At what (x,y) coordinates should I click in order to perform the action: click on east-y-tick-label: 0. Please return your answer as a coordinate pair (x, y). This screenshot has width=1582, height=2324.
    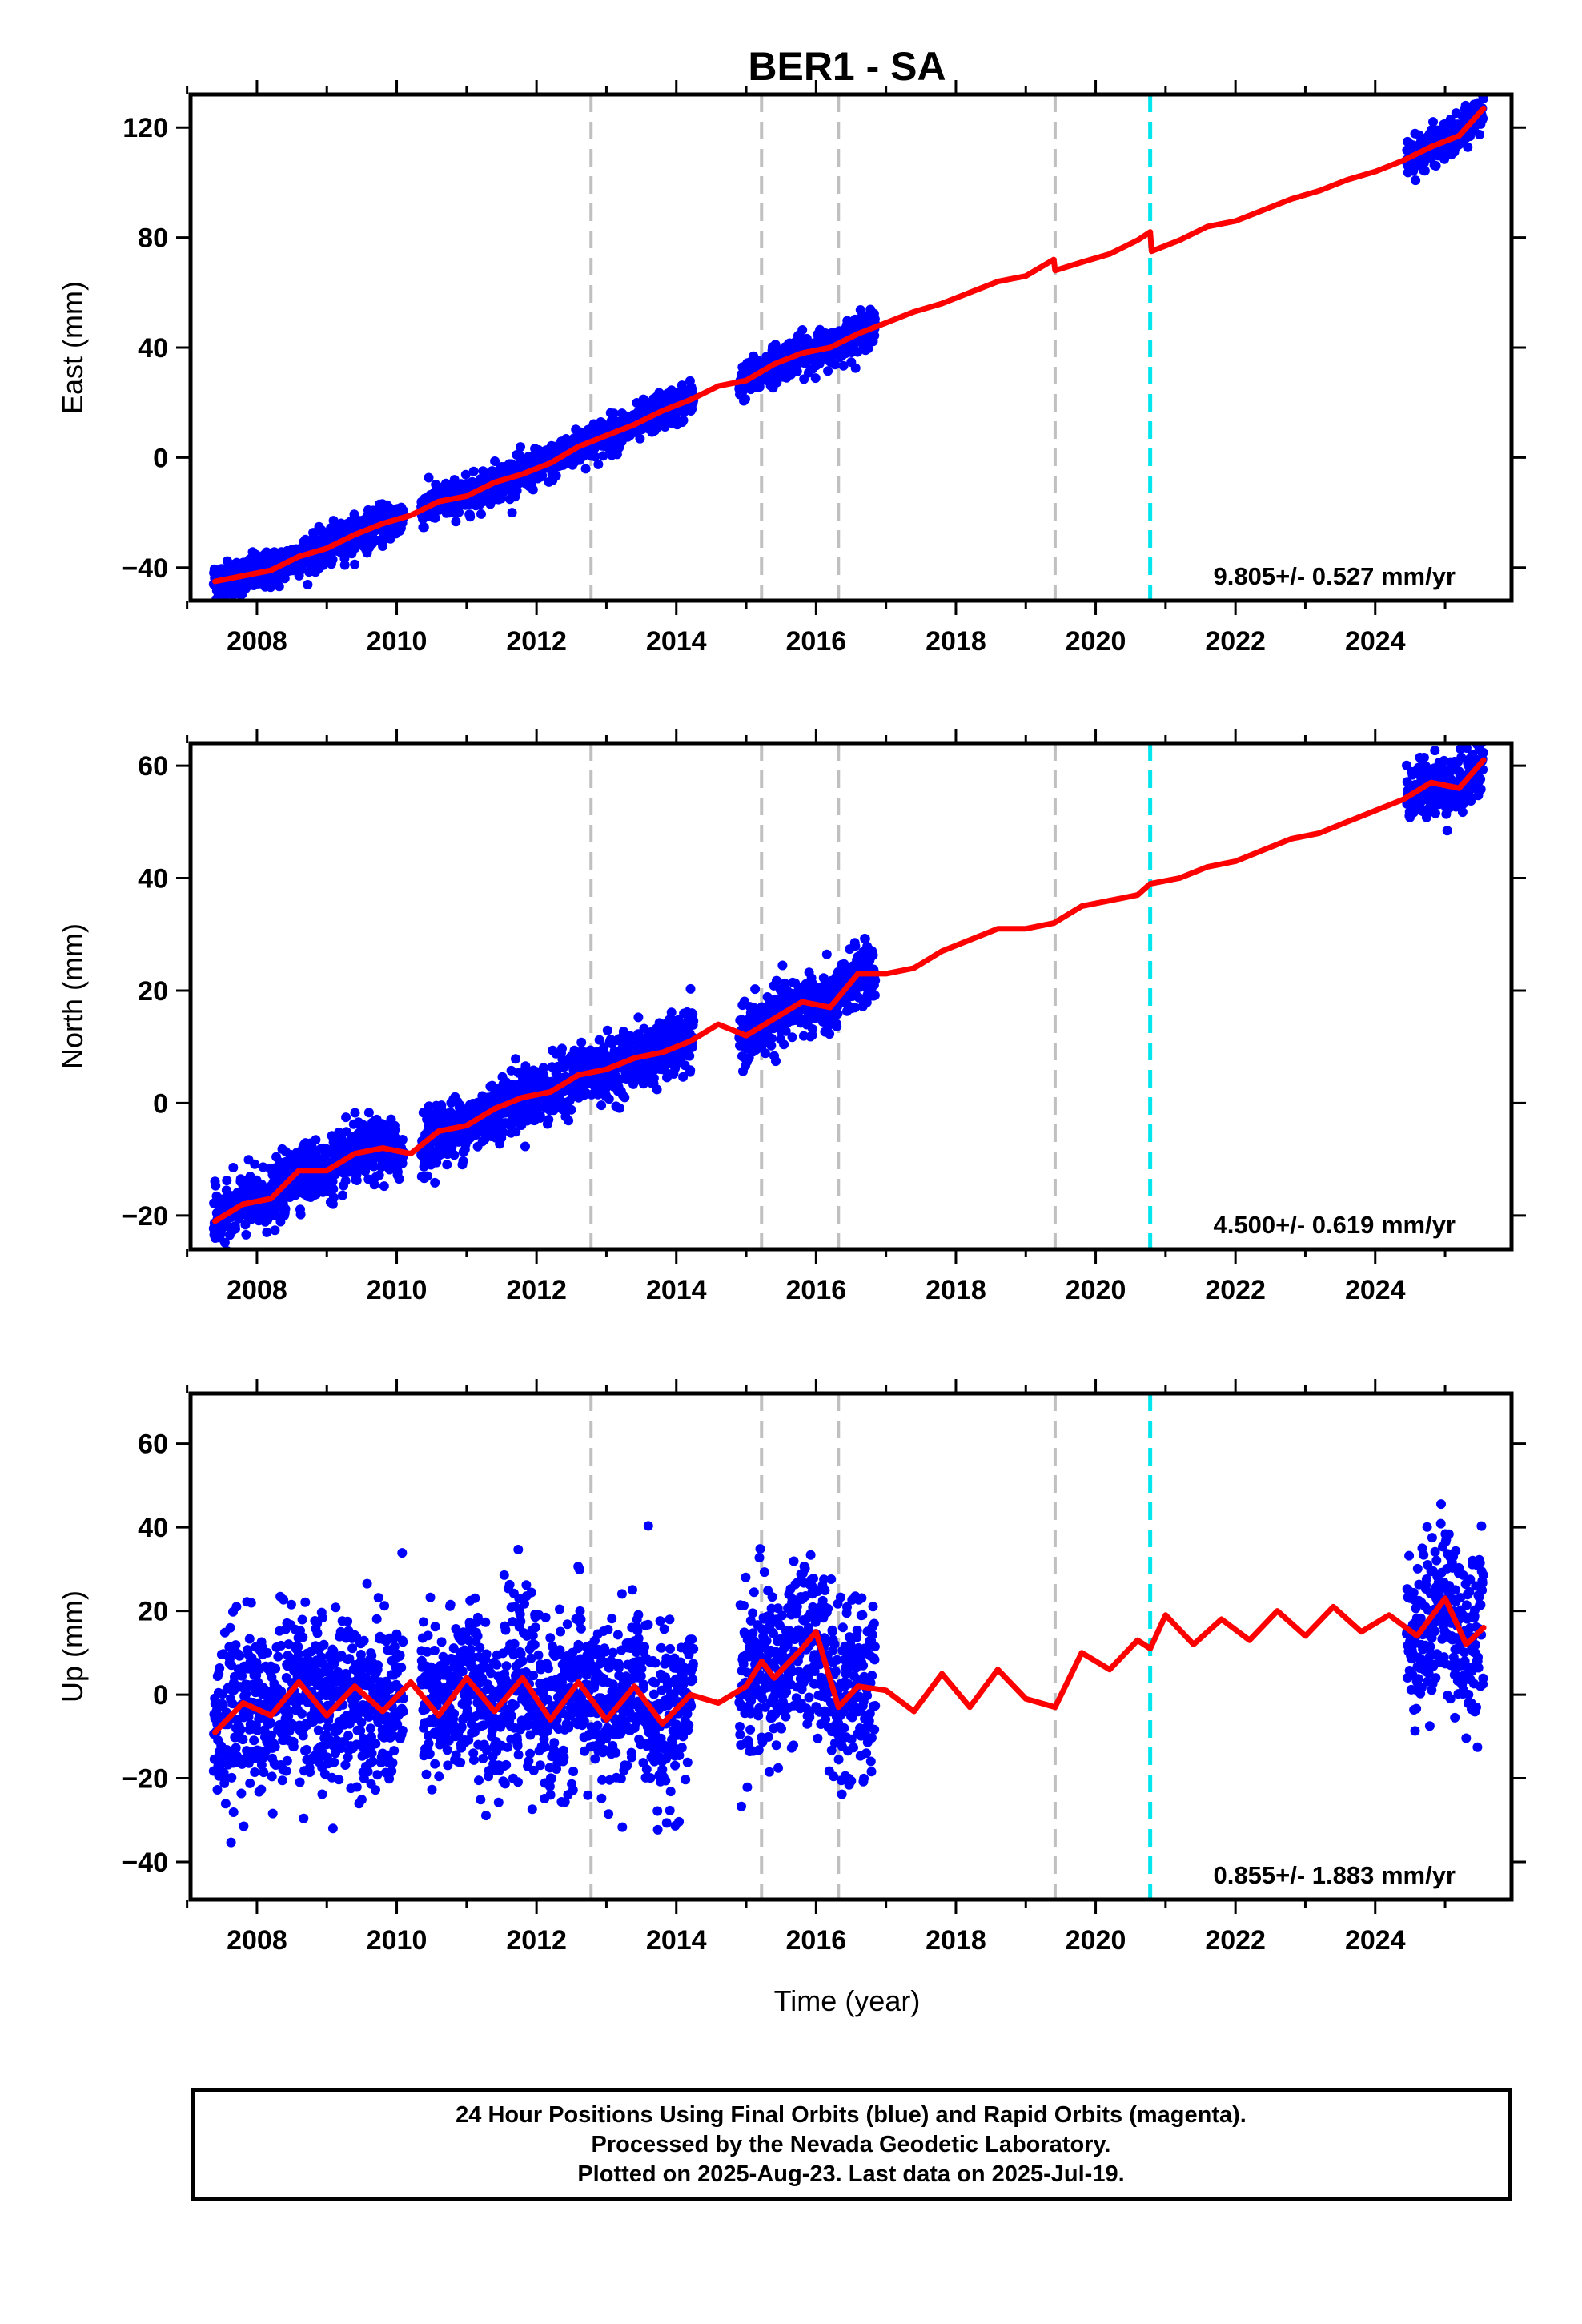
    Looking at the image, I should click on (161, 458).